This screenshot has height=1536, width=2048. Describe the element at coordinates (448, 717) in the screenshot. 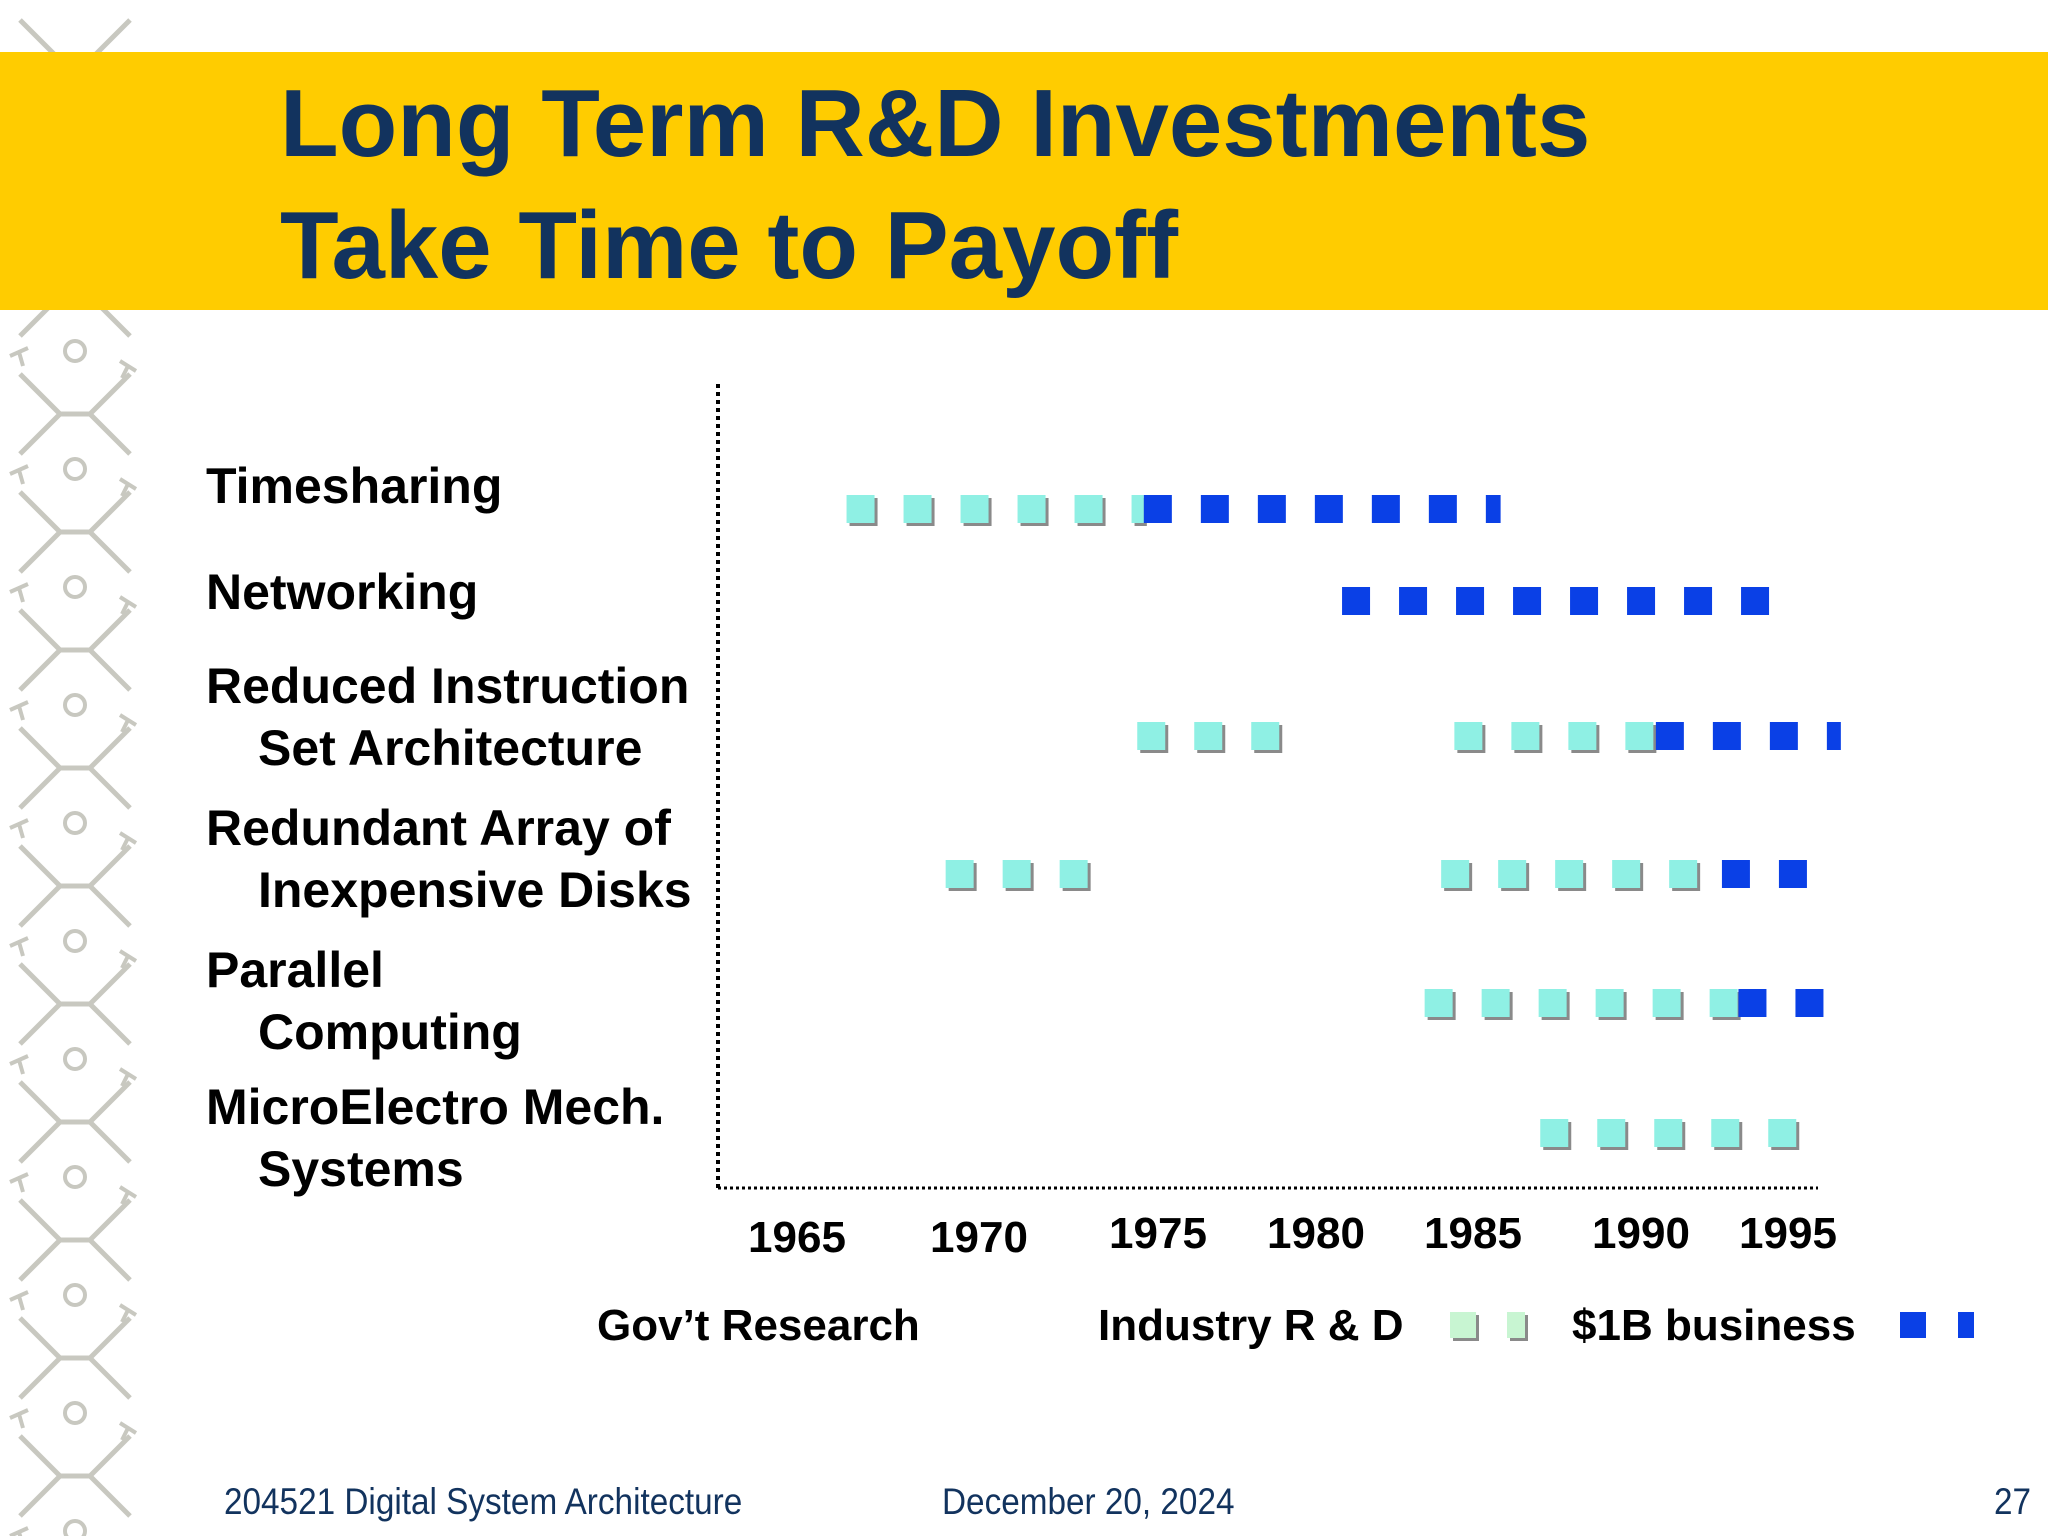

I see `row-label-risc: Reduced Instruction Set Architecture` at that location.